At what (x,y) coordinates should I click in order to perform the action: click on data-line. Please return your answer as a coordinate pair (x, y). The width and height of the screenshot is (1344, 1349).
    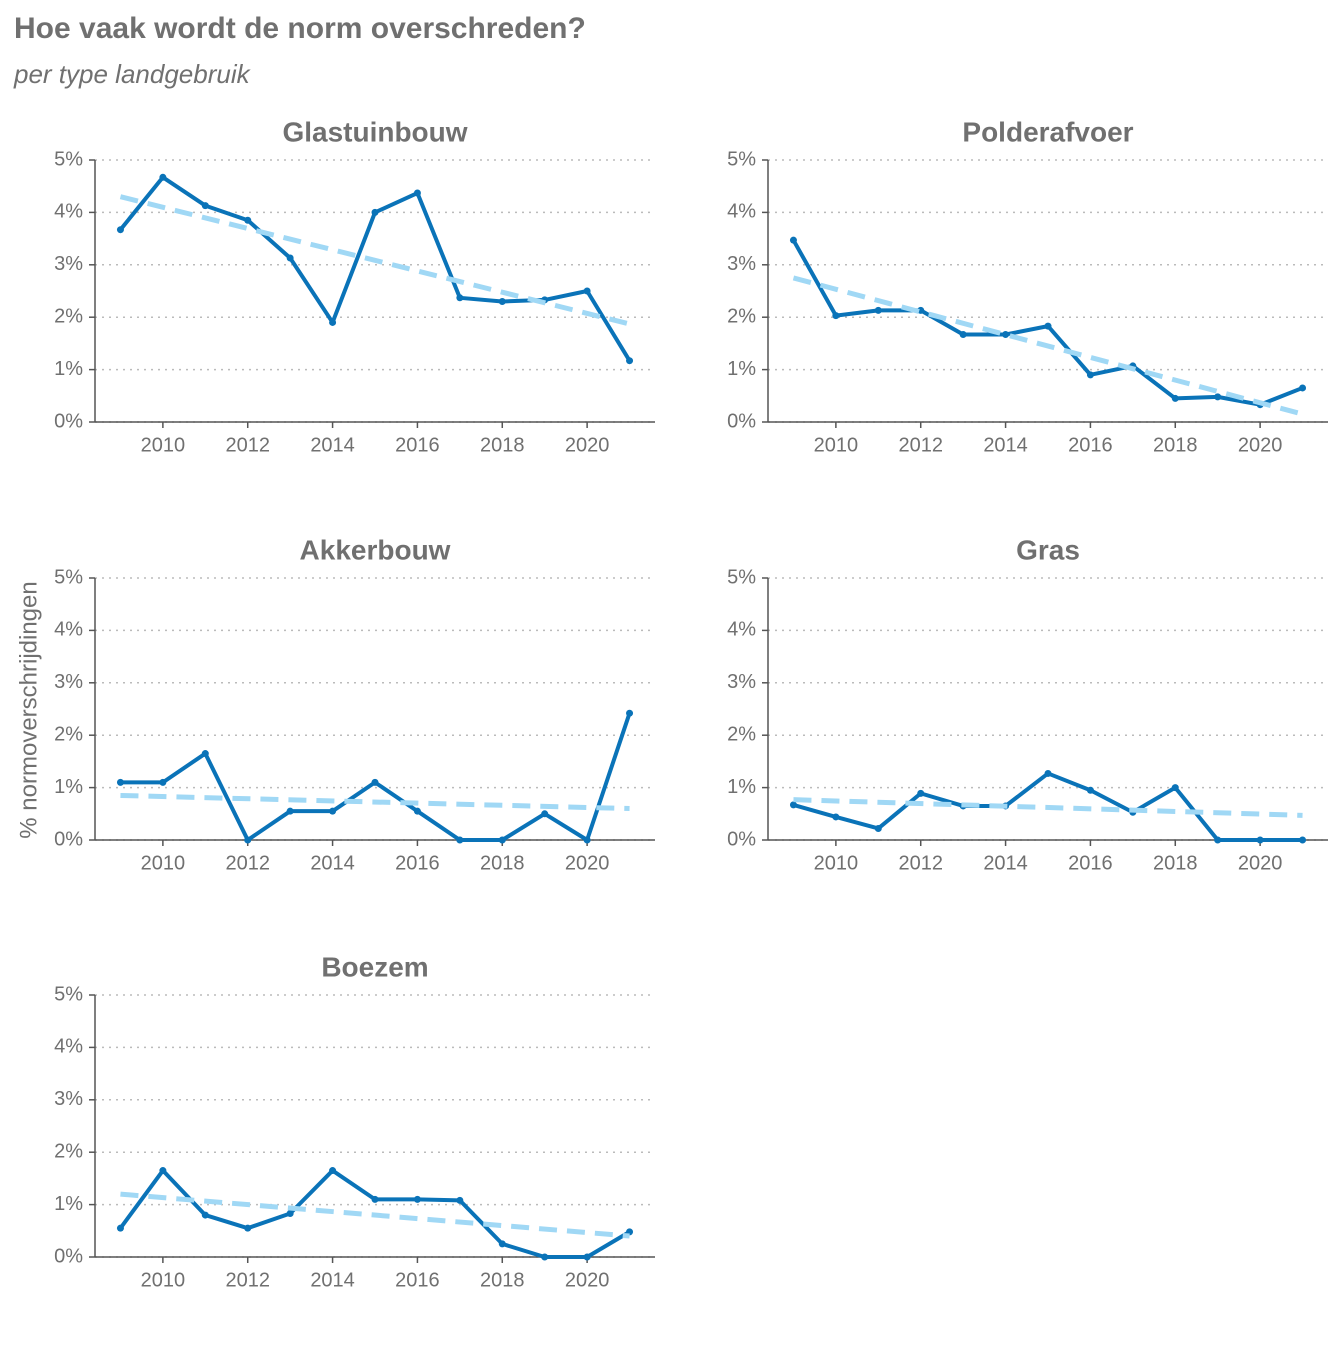
    Looking at the image, I should click on (376, 777).